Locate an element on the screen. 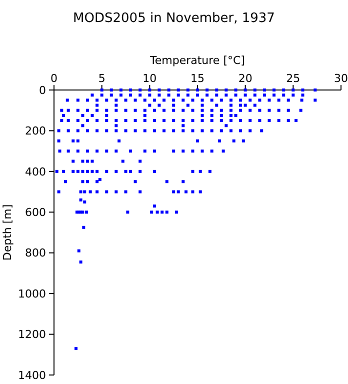  x-tick-label: 0 is located at coordinates (54, 78).